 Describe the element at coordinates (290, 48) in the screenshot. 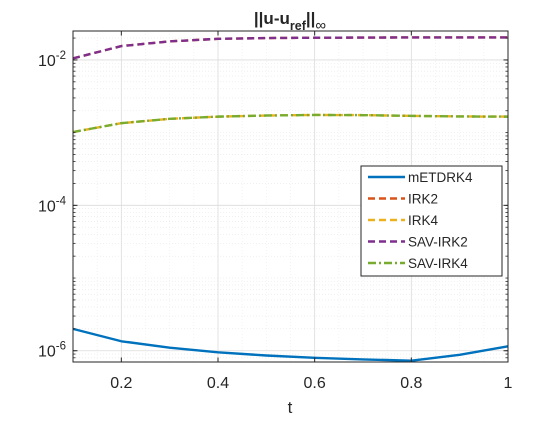

I see `series-line-sav-irk2` at that location.